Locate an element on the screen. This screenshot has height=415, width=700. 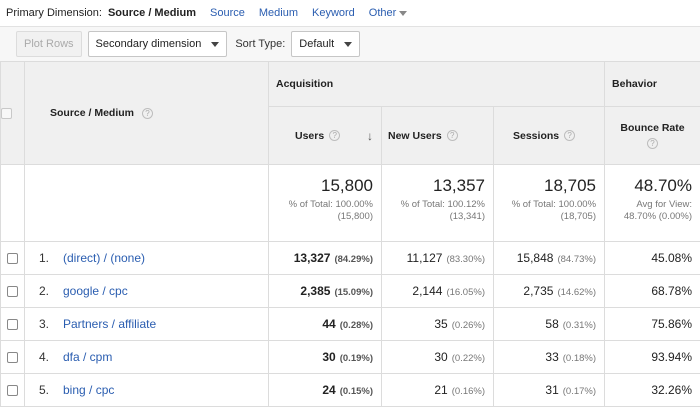
totals-sessions: 18,705 % of Total: 100.00% (18,705) is located at coordinates (549, 203).